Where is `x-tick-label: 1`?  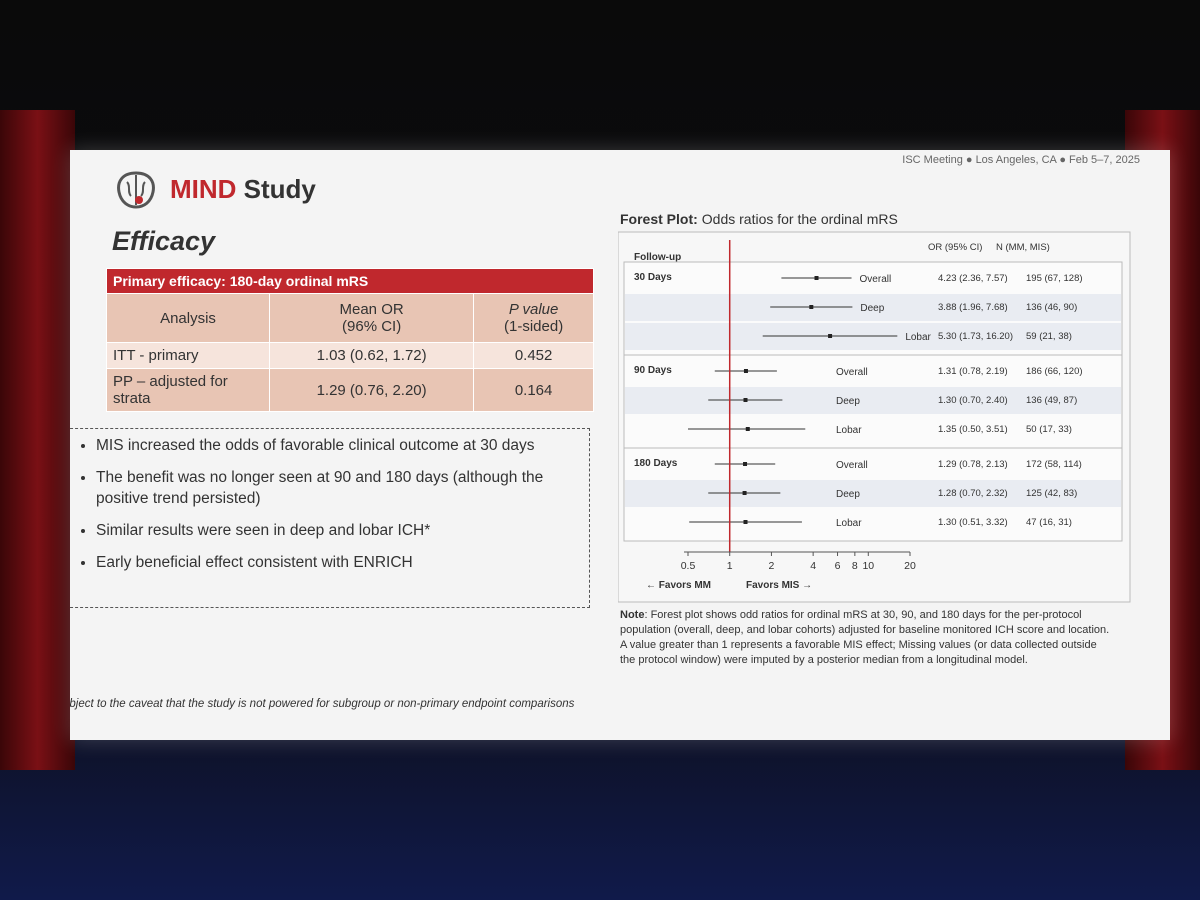 x-tick-label: 1 is located at coordinates (730, 566).